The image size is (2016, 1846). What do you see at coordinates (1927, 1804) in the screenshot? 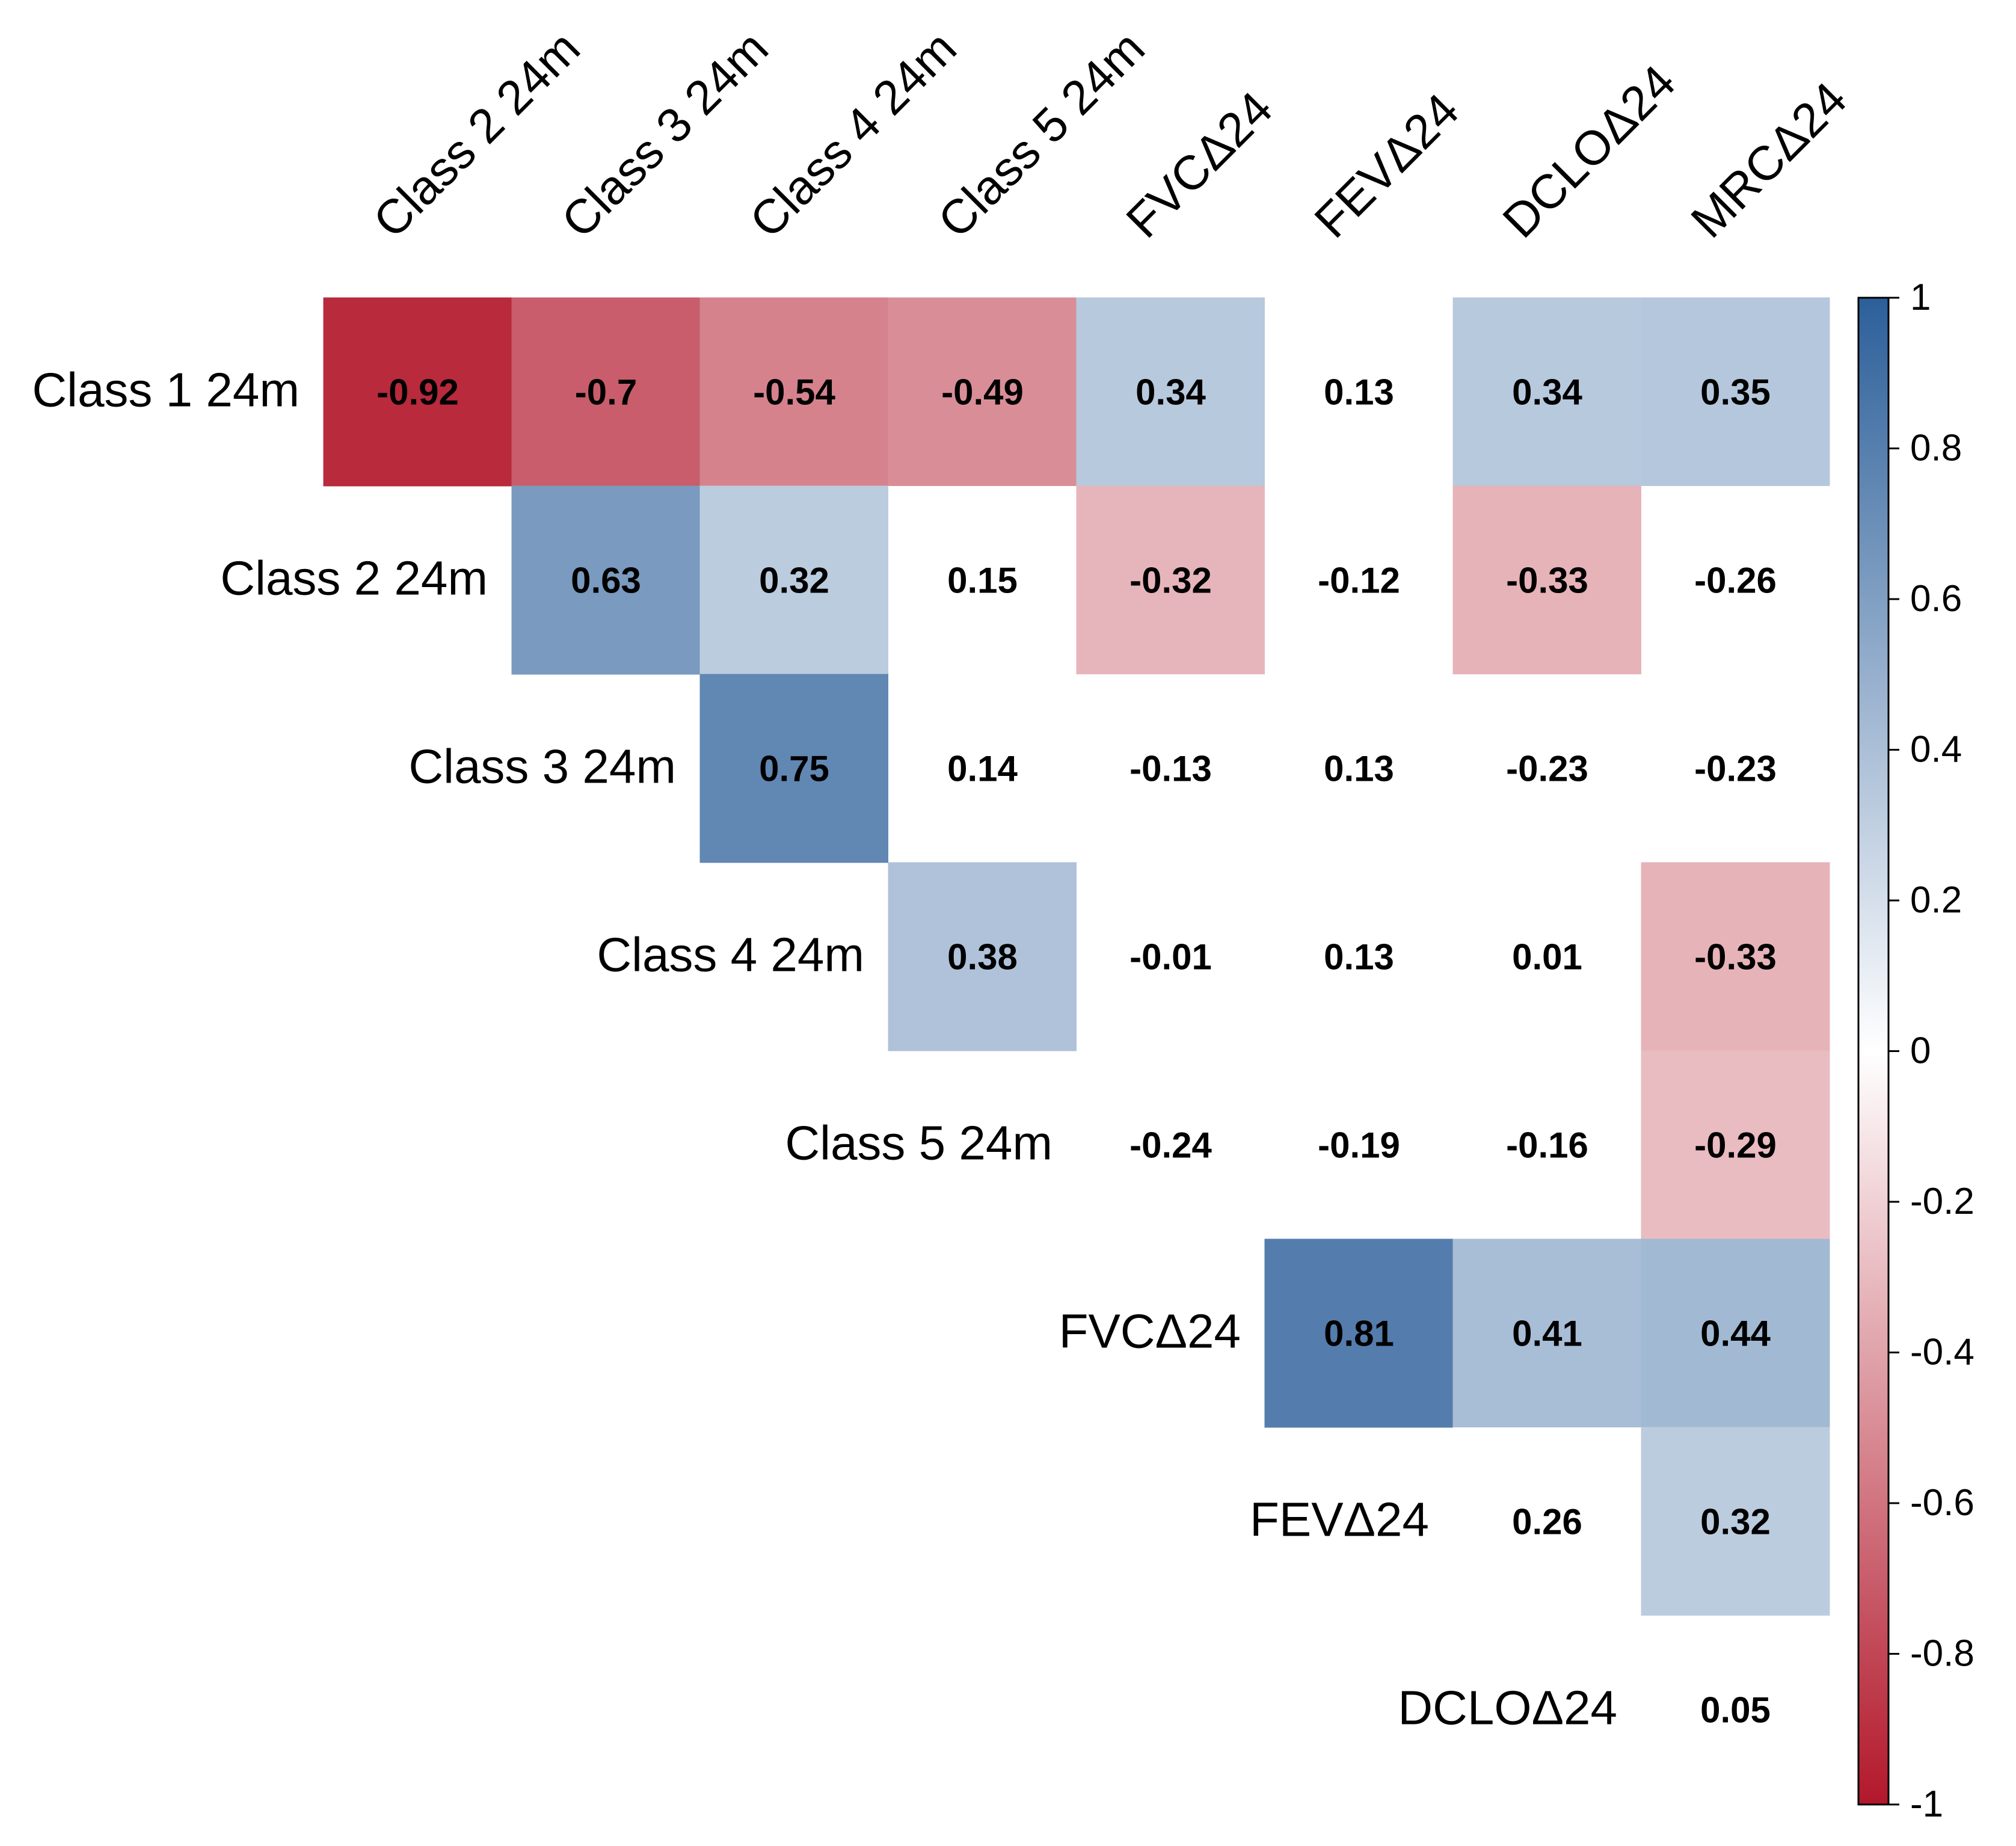
I see `colorbar-tick-label: -1` at bounding box center [1927, 1804].